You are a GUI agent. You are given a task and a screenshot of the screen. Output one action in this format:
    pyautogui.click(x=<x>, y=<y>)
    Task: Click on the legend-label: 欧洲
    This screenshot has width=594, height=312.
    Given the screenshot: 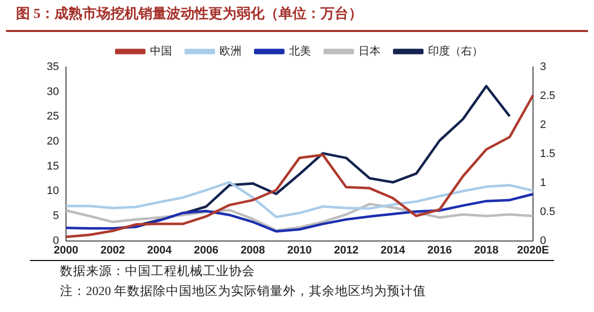 What is the action you would take?
    pyautogui.click(x=230, y=51)
    